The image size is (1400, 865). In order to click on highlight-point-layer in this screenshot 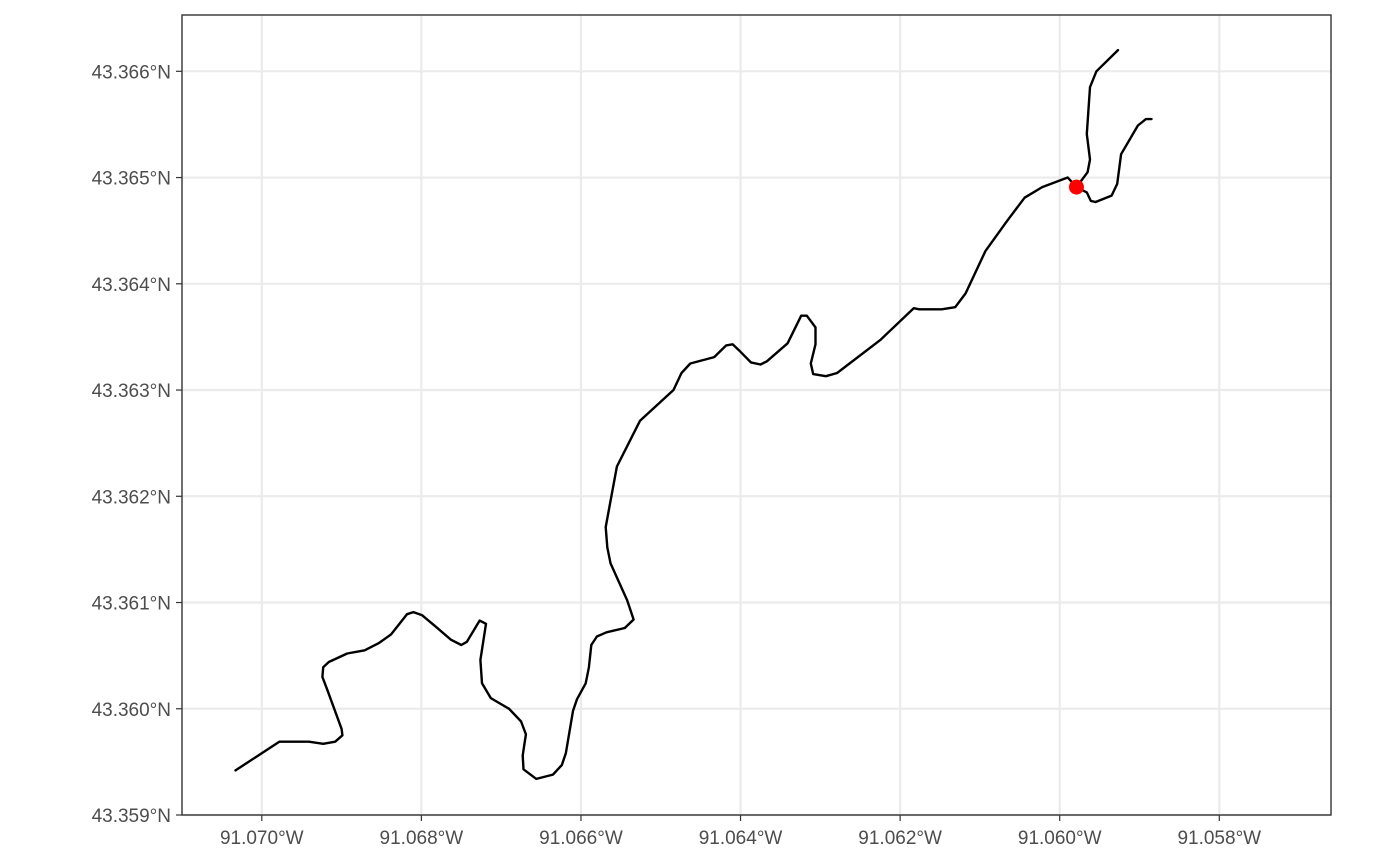, I will do `click(1076, 187)`.